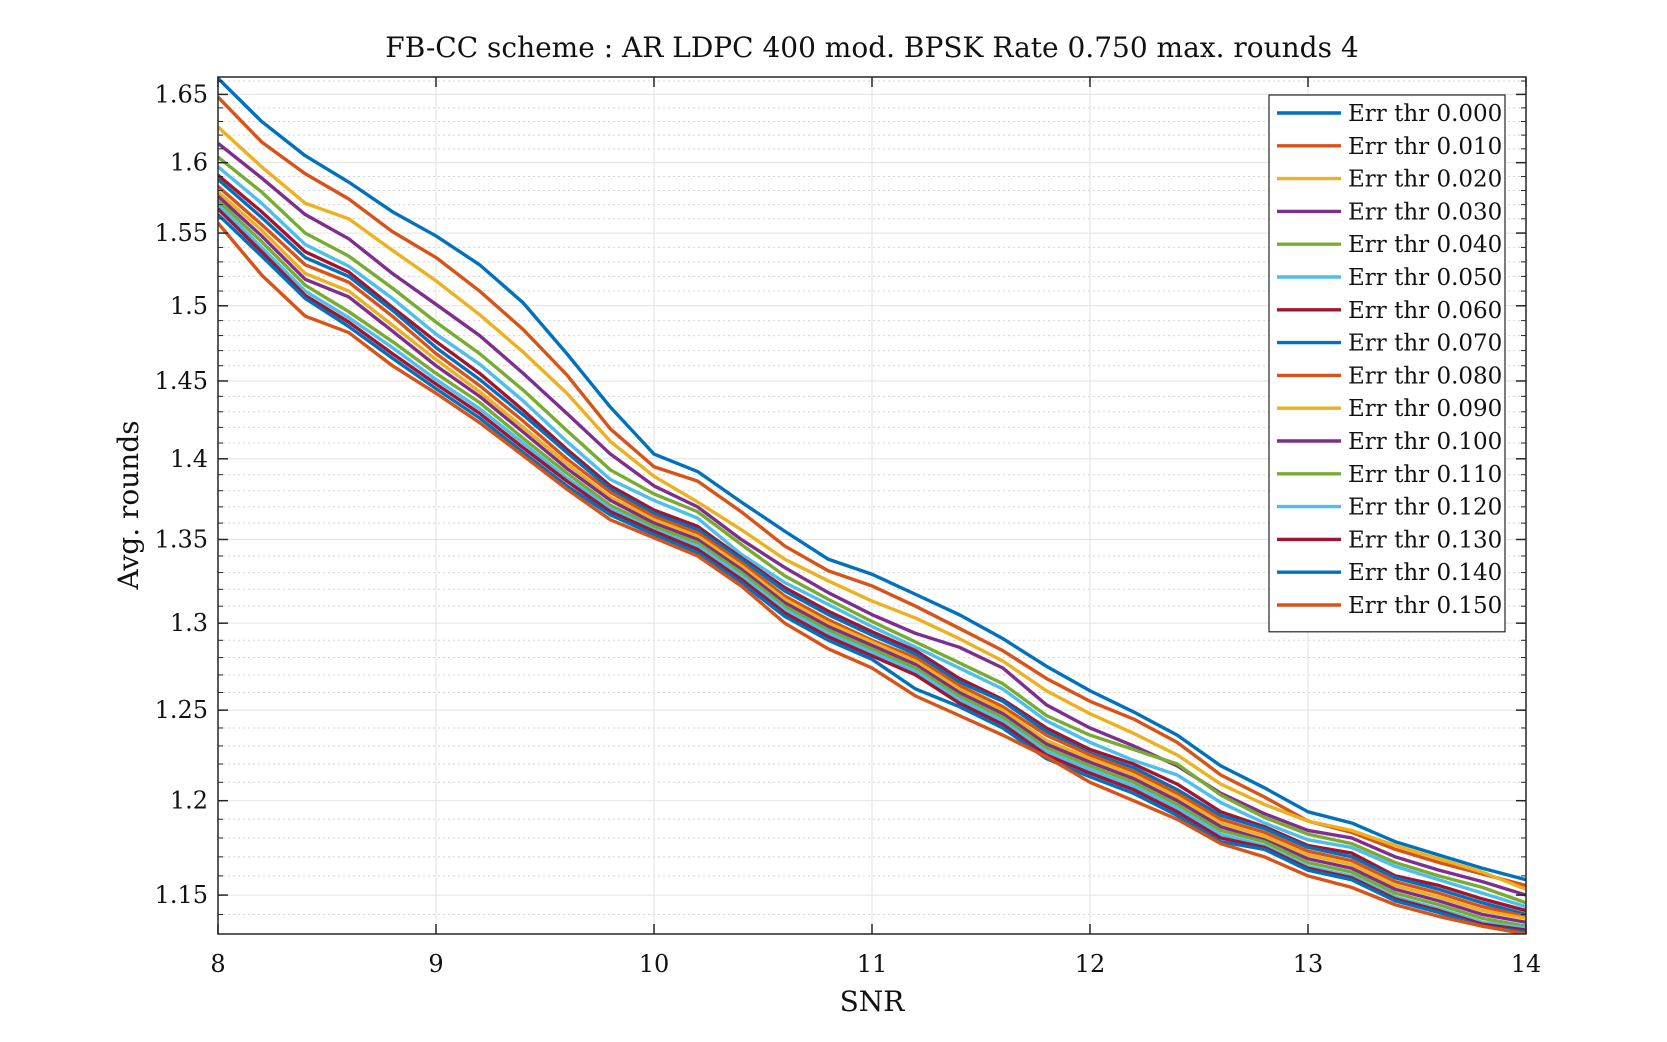 The height and width of the screenshot is (1042, 1667). Describe the element at coordinates (1308, 964) in the screenshot. I see `x-tick-label: 13` at that location.